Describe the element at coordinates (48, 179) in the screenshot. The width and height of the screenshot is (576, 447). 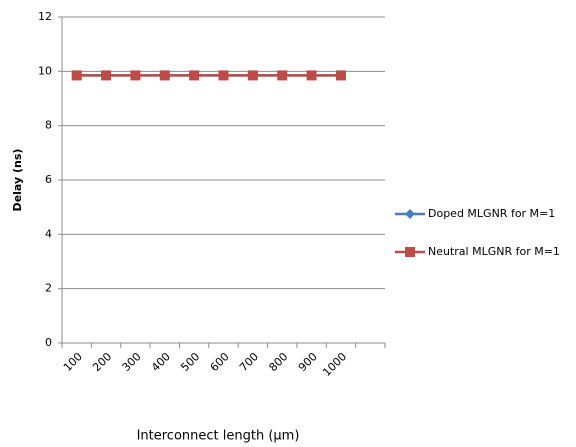
I see `y-tick-label: 6` at that location.